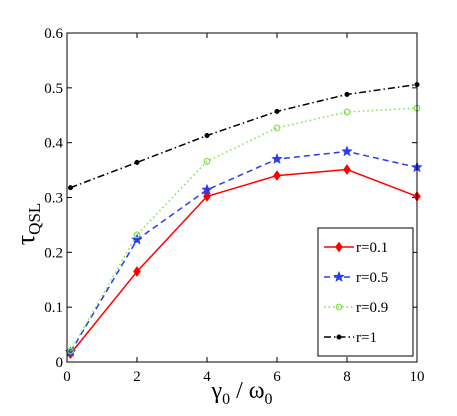 The height and width of the screenshot is (416, 457). What do you see at coordinates (27, 224) in the screenshot?
I see `y-axis-label: τQSL` at bounding box center [27, 224].